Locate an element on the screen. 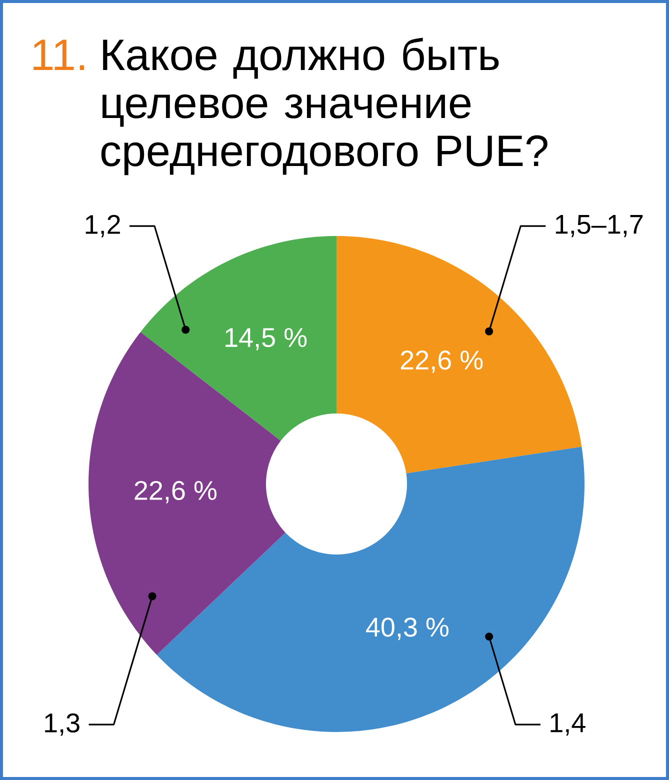 The width and height of the screenshot is (669, 780). slice-label: 1,5–1,7 is located at coordinates (599, 226).